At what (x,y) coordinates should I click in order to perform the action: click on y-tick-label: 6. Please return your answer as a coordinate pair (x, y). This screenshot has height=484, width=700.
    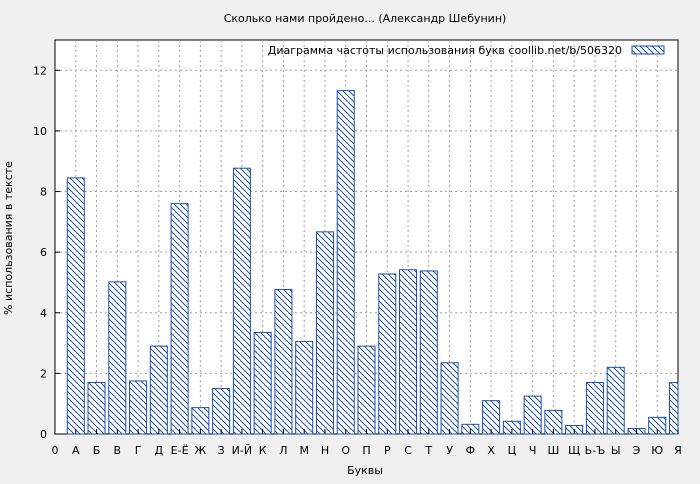
    Looking at the image, I should click on (43, 252).